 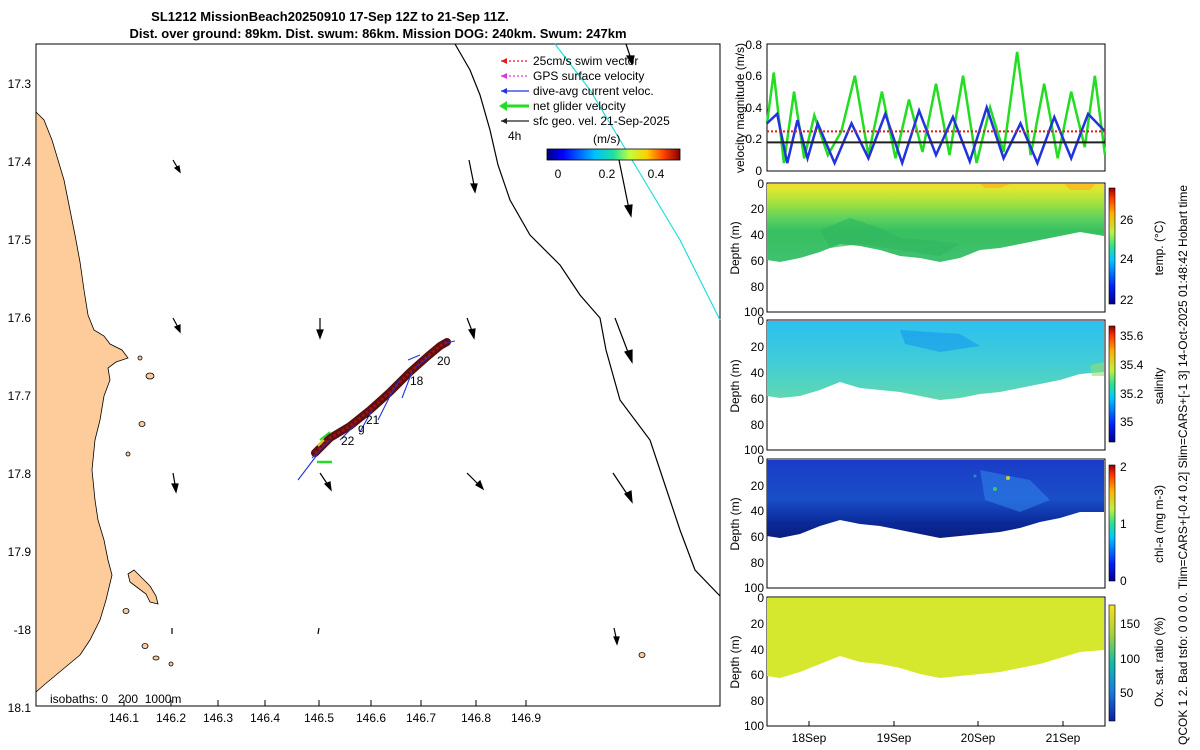 What do you see at coordinates (936, 738) in the screenshot?
I see `time-x-ticks: 18Sep 19Sep 20Sep 21Sep` at bounding box center [936, 738].